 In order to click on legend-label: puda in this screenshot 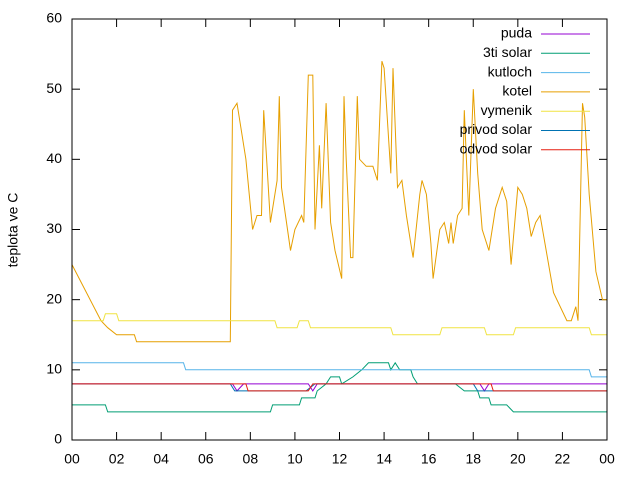, I will do `click(516, 33)`.